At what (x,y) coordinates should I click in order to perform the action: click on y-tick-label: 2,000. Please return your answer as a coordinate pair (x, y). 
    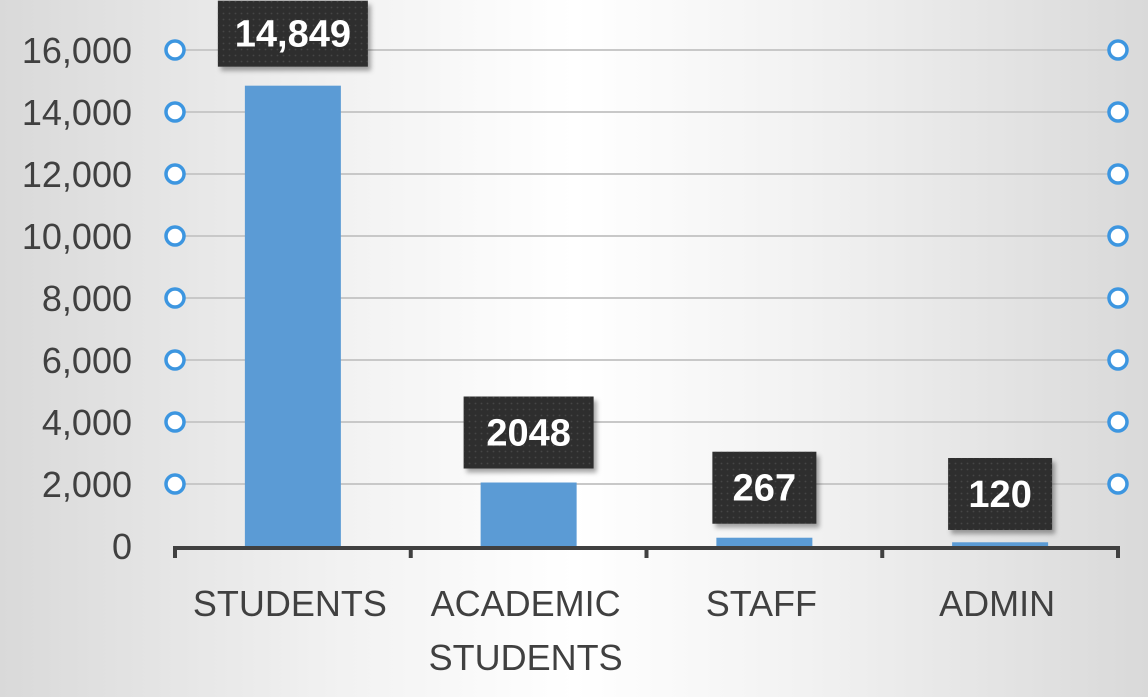
    Looking at the image, I should click on (87, 484).